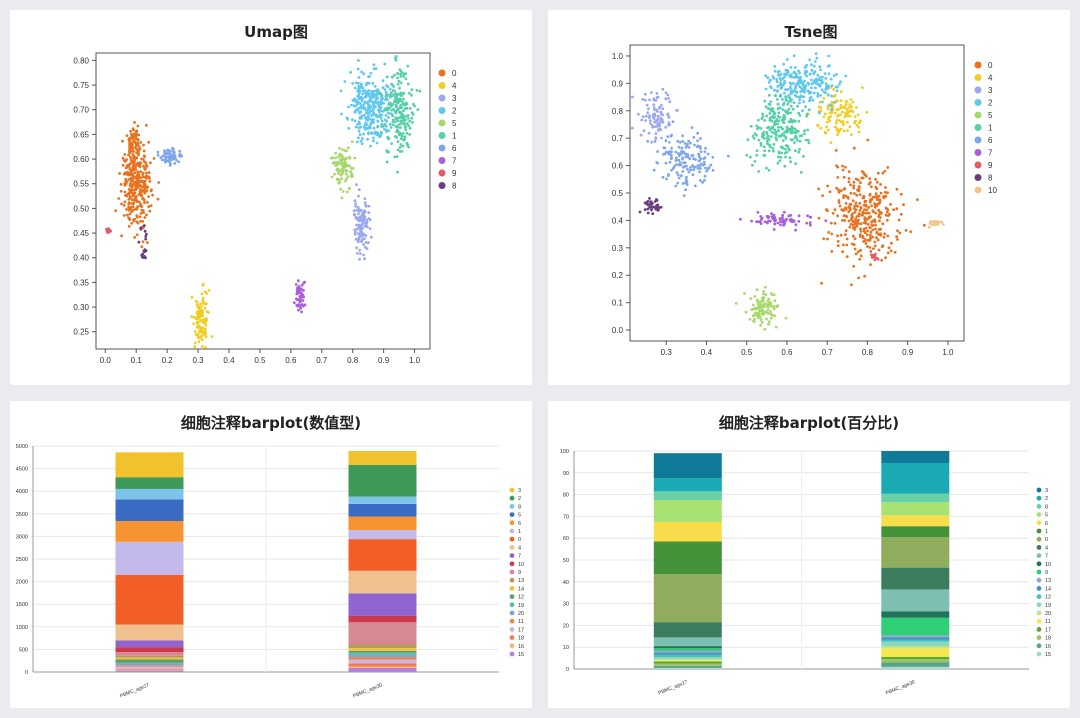 The width and height of the screenshot is (1080, 718). Describe the element at coordinates (519, 499) in the screenshot. I see `legend-label-2: 2` at that location.